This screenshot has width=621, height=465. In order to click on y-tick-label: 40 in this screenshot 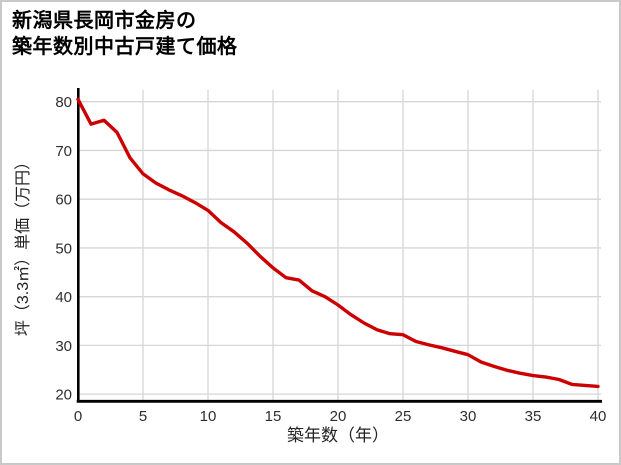, I will do `click(63, 297)`.